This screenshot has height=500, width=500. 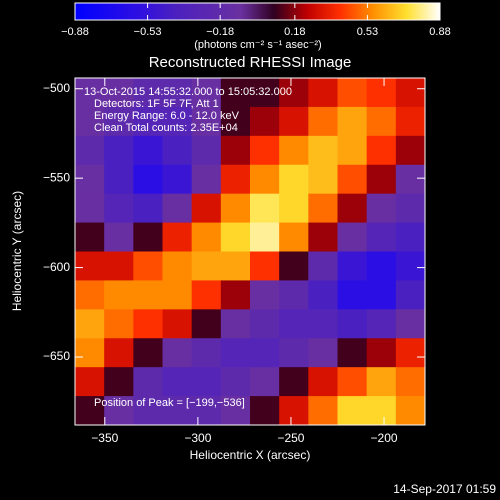 What do you see at coordinates (104, 438) in the screenshot?
I see `x-tick-label: −350` at bounding box center [104, 438].